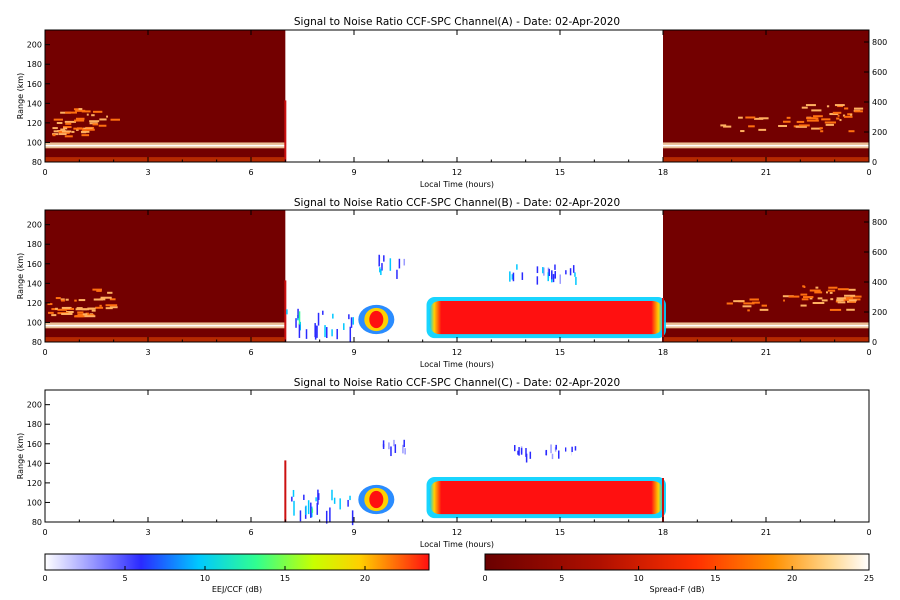 The image size is (900, 600). Describe the element at coordinates (44, 578) in the screenshot. I see `colorbar-tick-label: 0` at that location.